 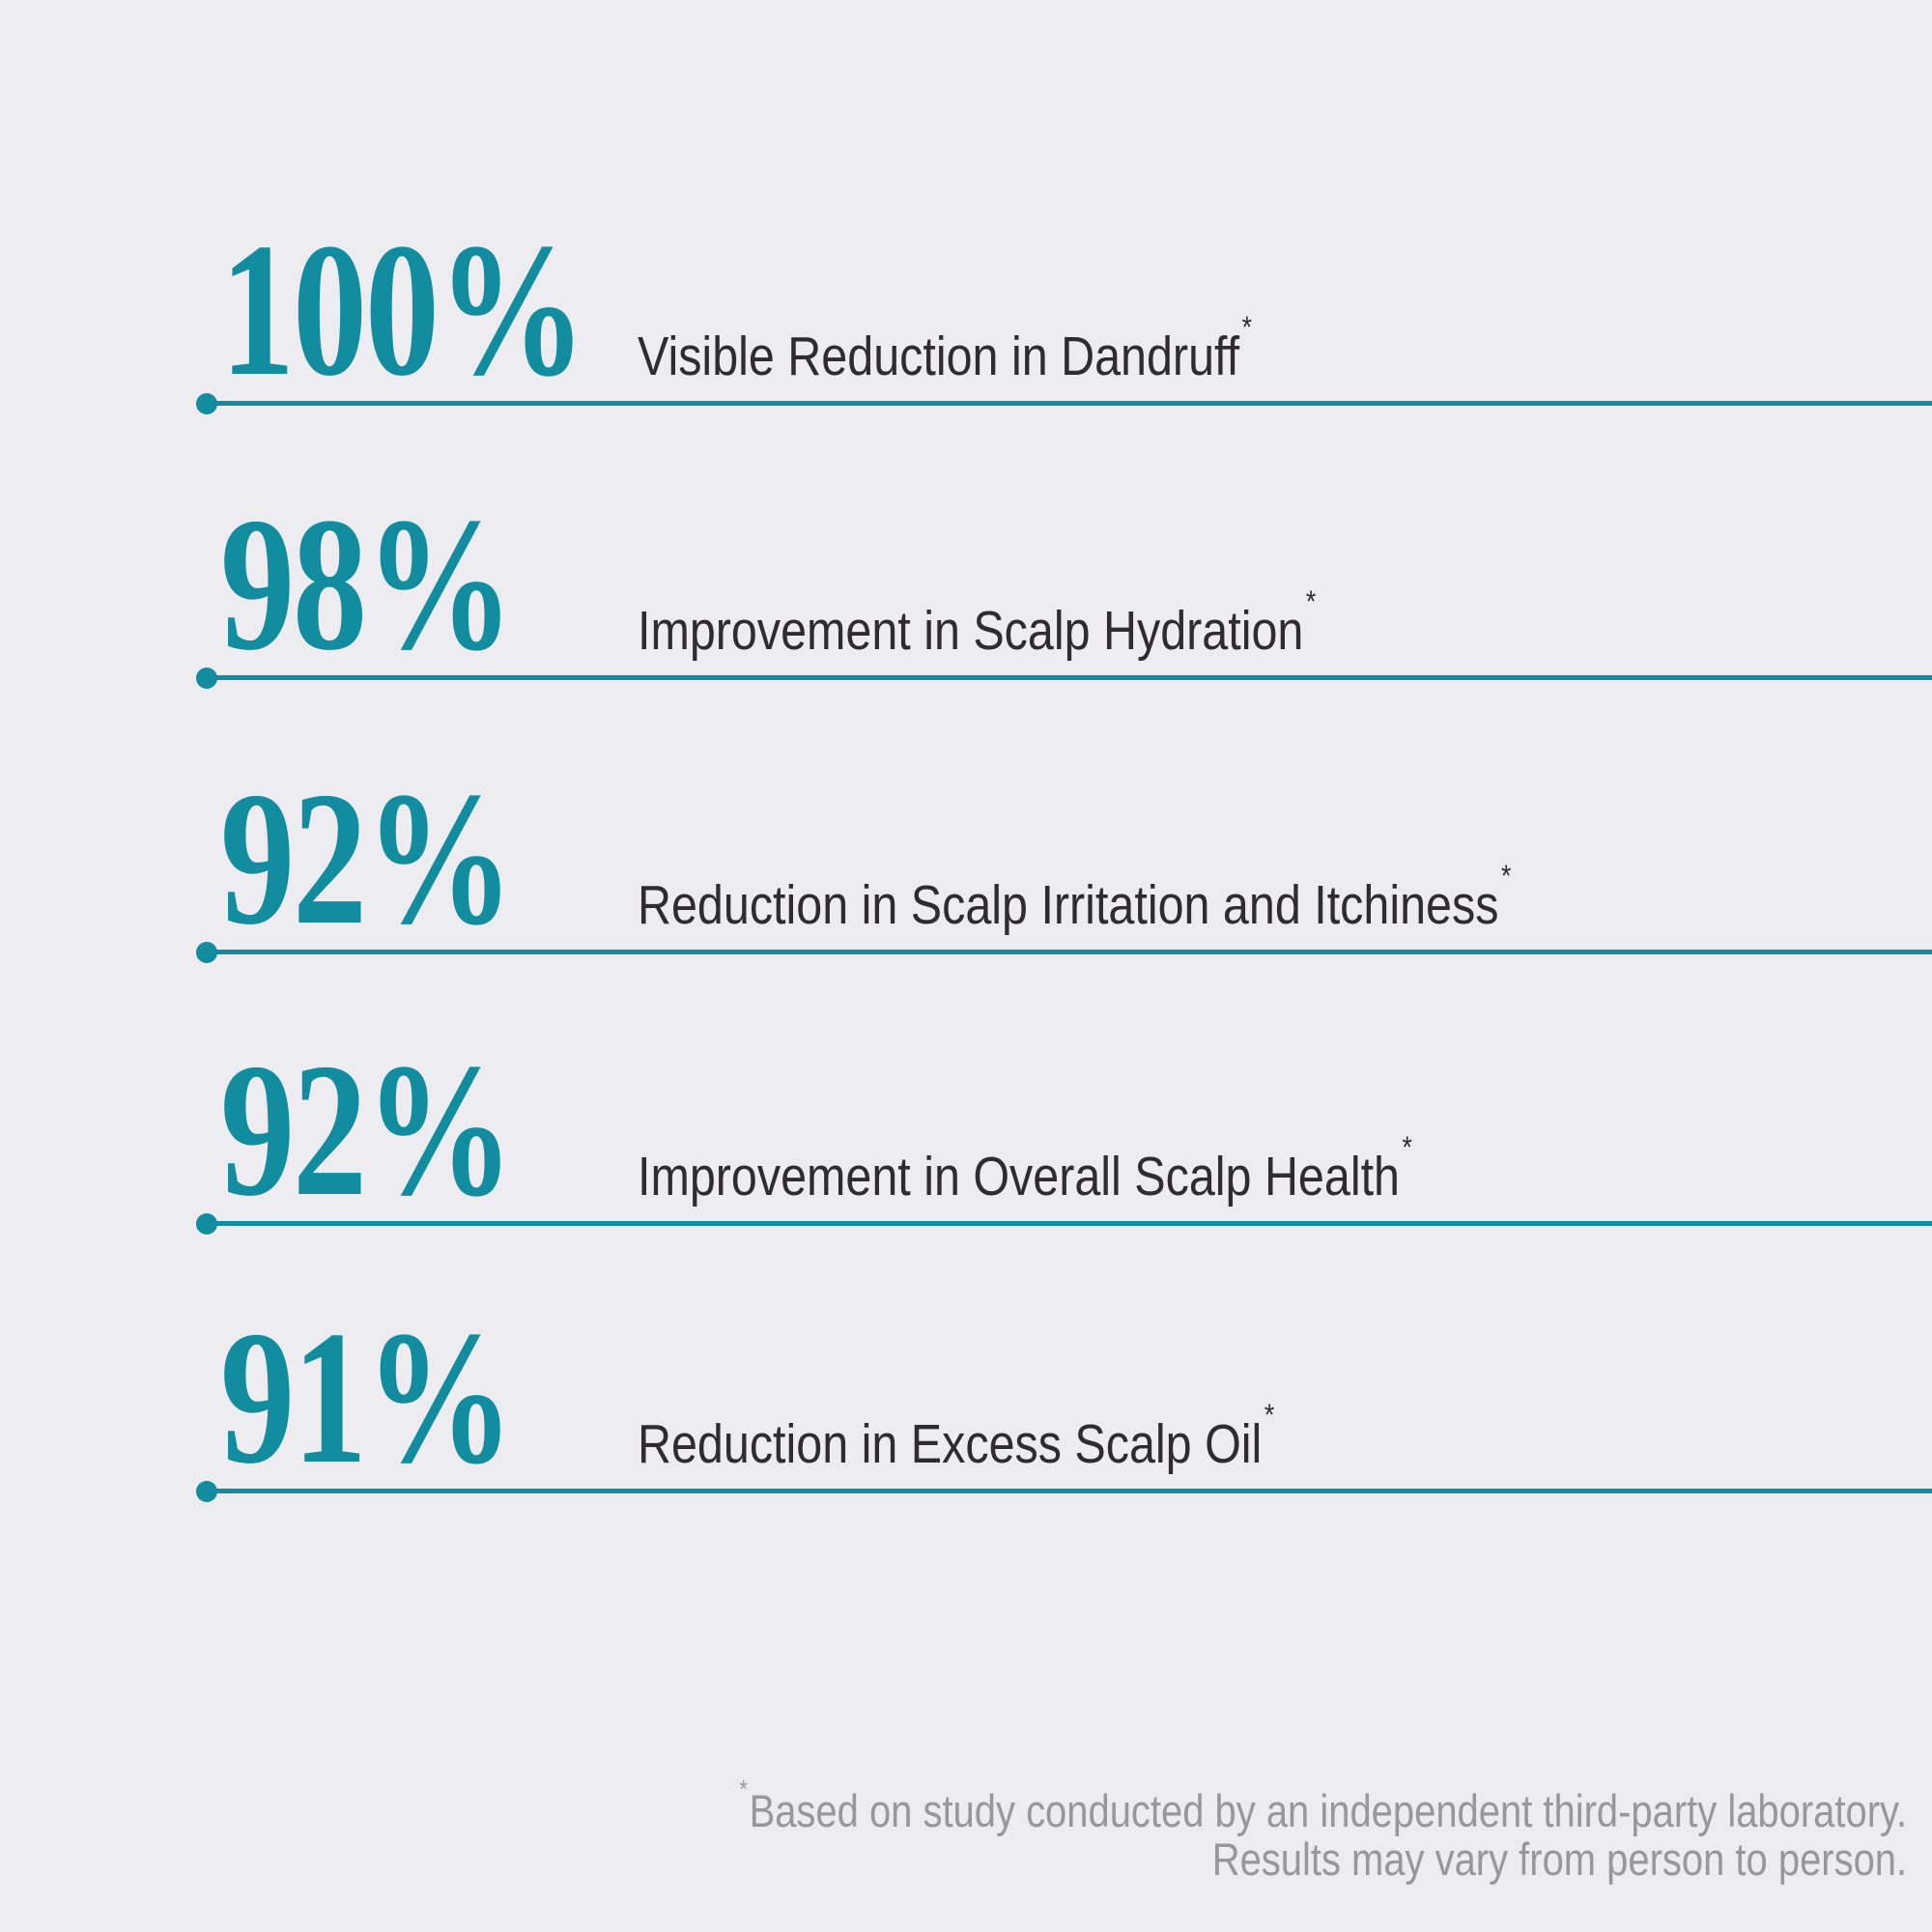 What do you see at coordinates (966, 1115) in the screenshot?
I see `stat-row-scalp-health: 92% Improvement in Overall Scalp Health*` at bounding box center [966, 1115].